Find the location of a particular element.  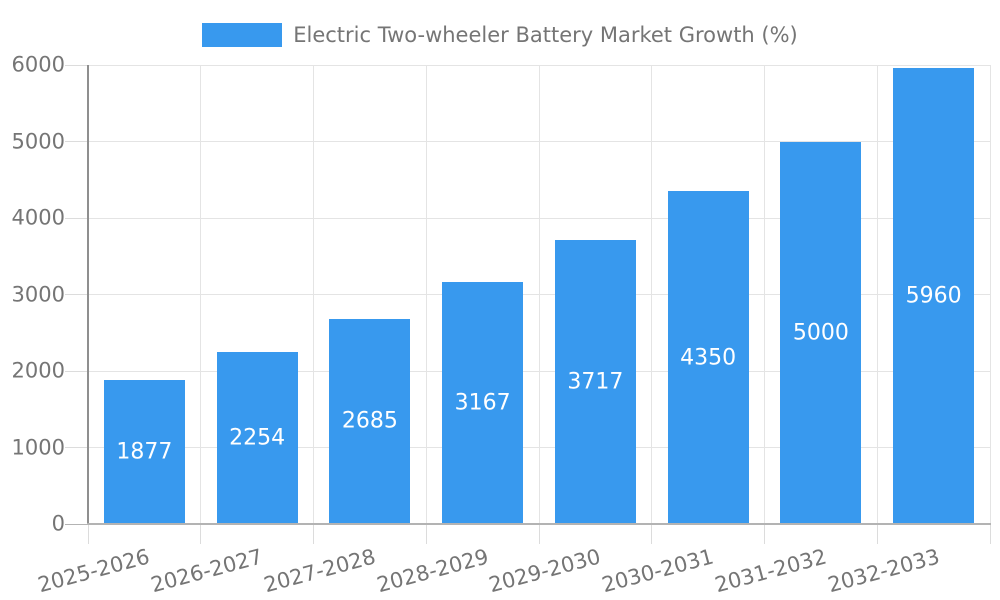

y-axis-tick-label: 5000 is located at coordinates (38, 141).